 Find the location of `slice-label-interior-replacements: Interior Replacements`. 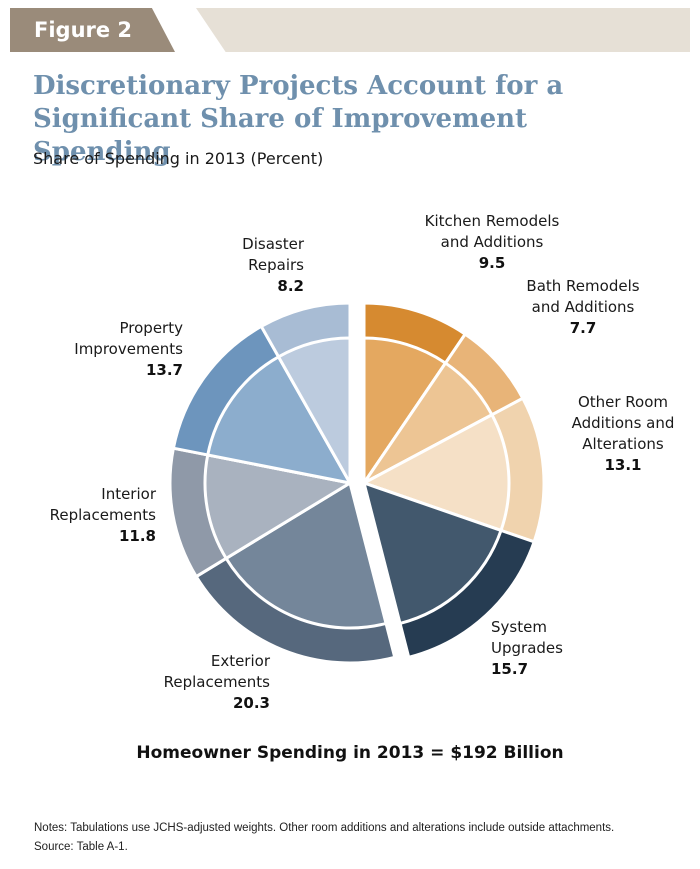

slice-label-interior-replacements: Interior Replacements is located at coordinates (103, 504).